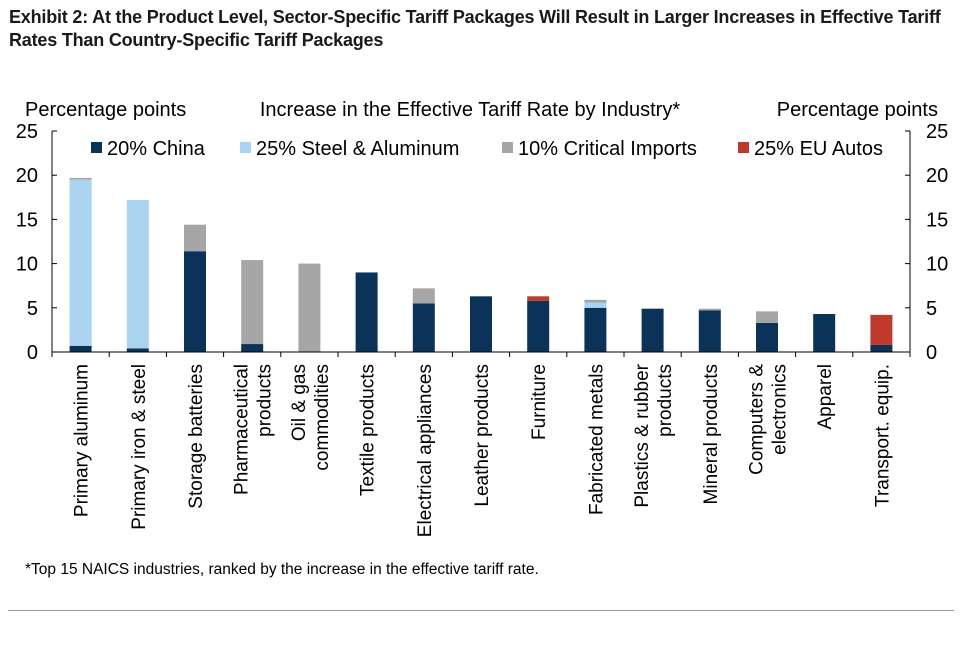  I want to click on legend-label: 10% Critical Imports, so click(607, 149).